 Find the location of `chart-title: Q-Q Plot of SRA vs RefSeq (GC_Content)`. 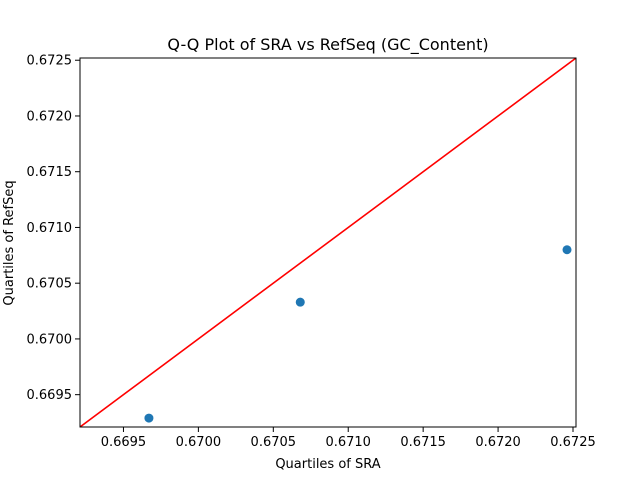

chart-title: Q-Q Plot of SRA vs RefSeq (GC_Content) is located at coordinates (327, 45).